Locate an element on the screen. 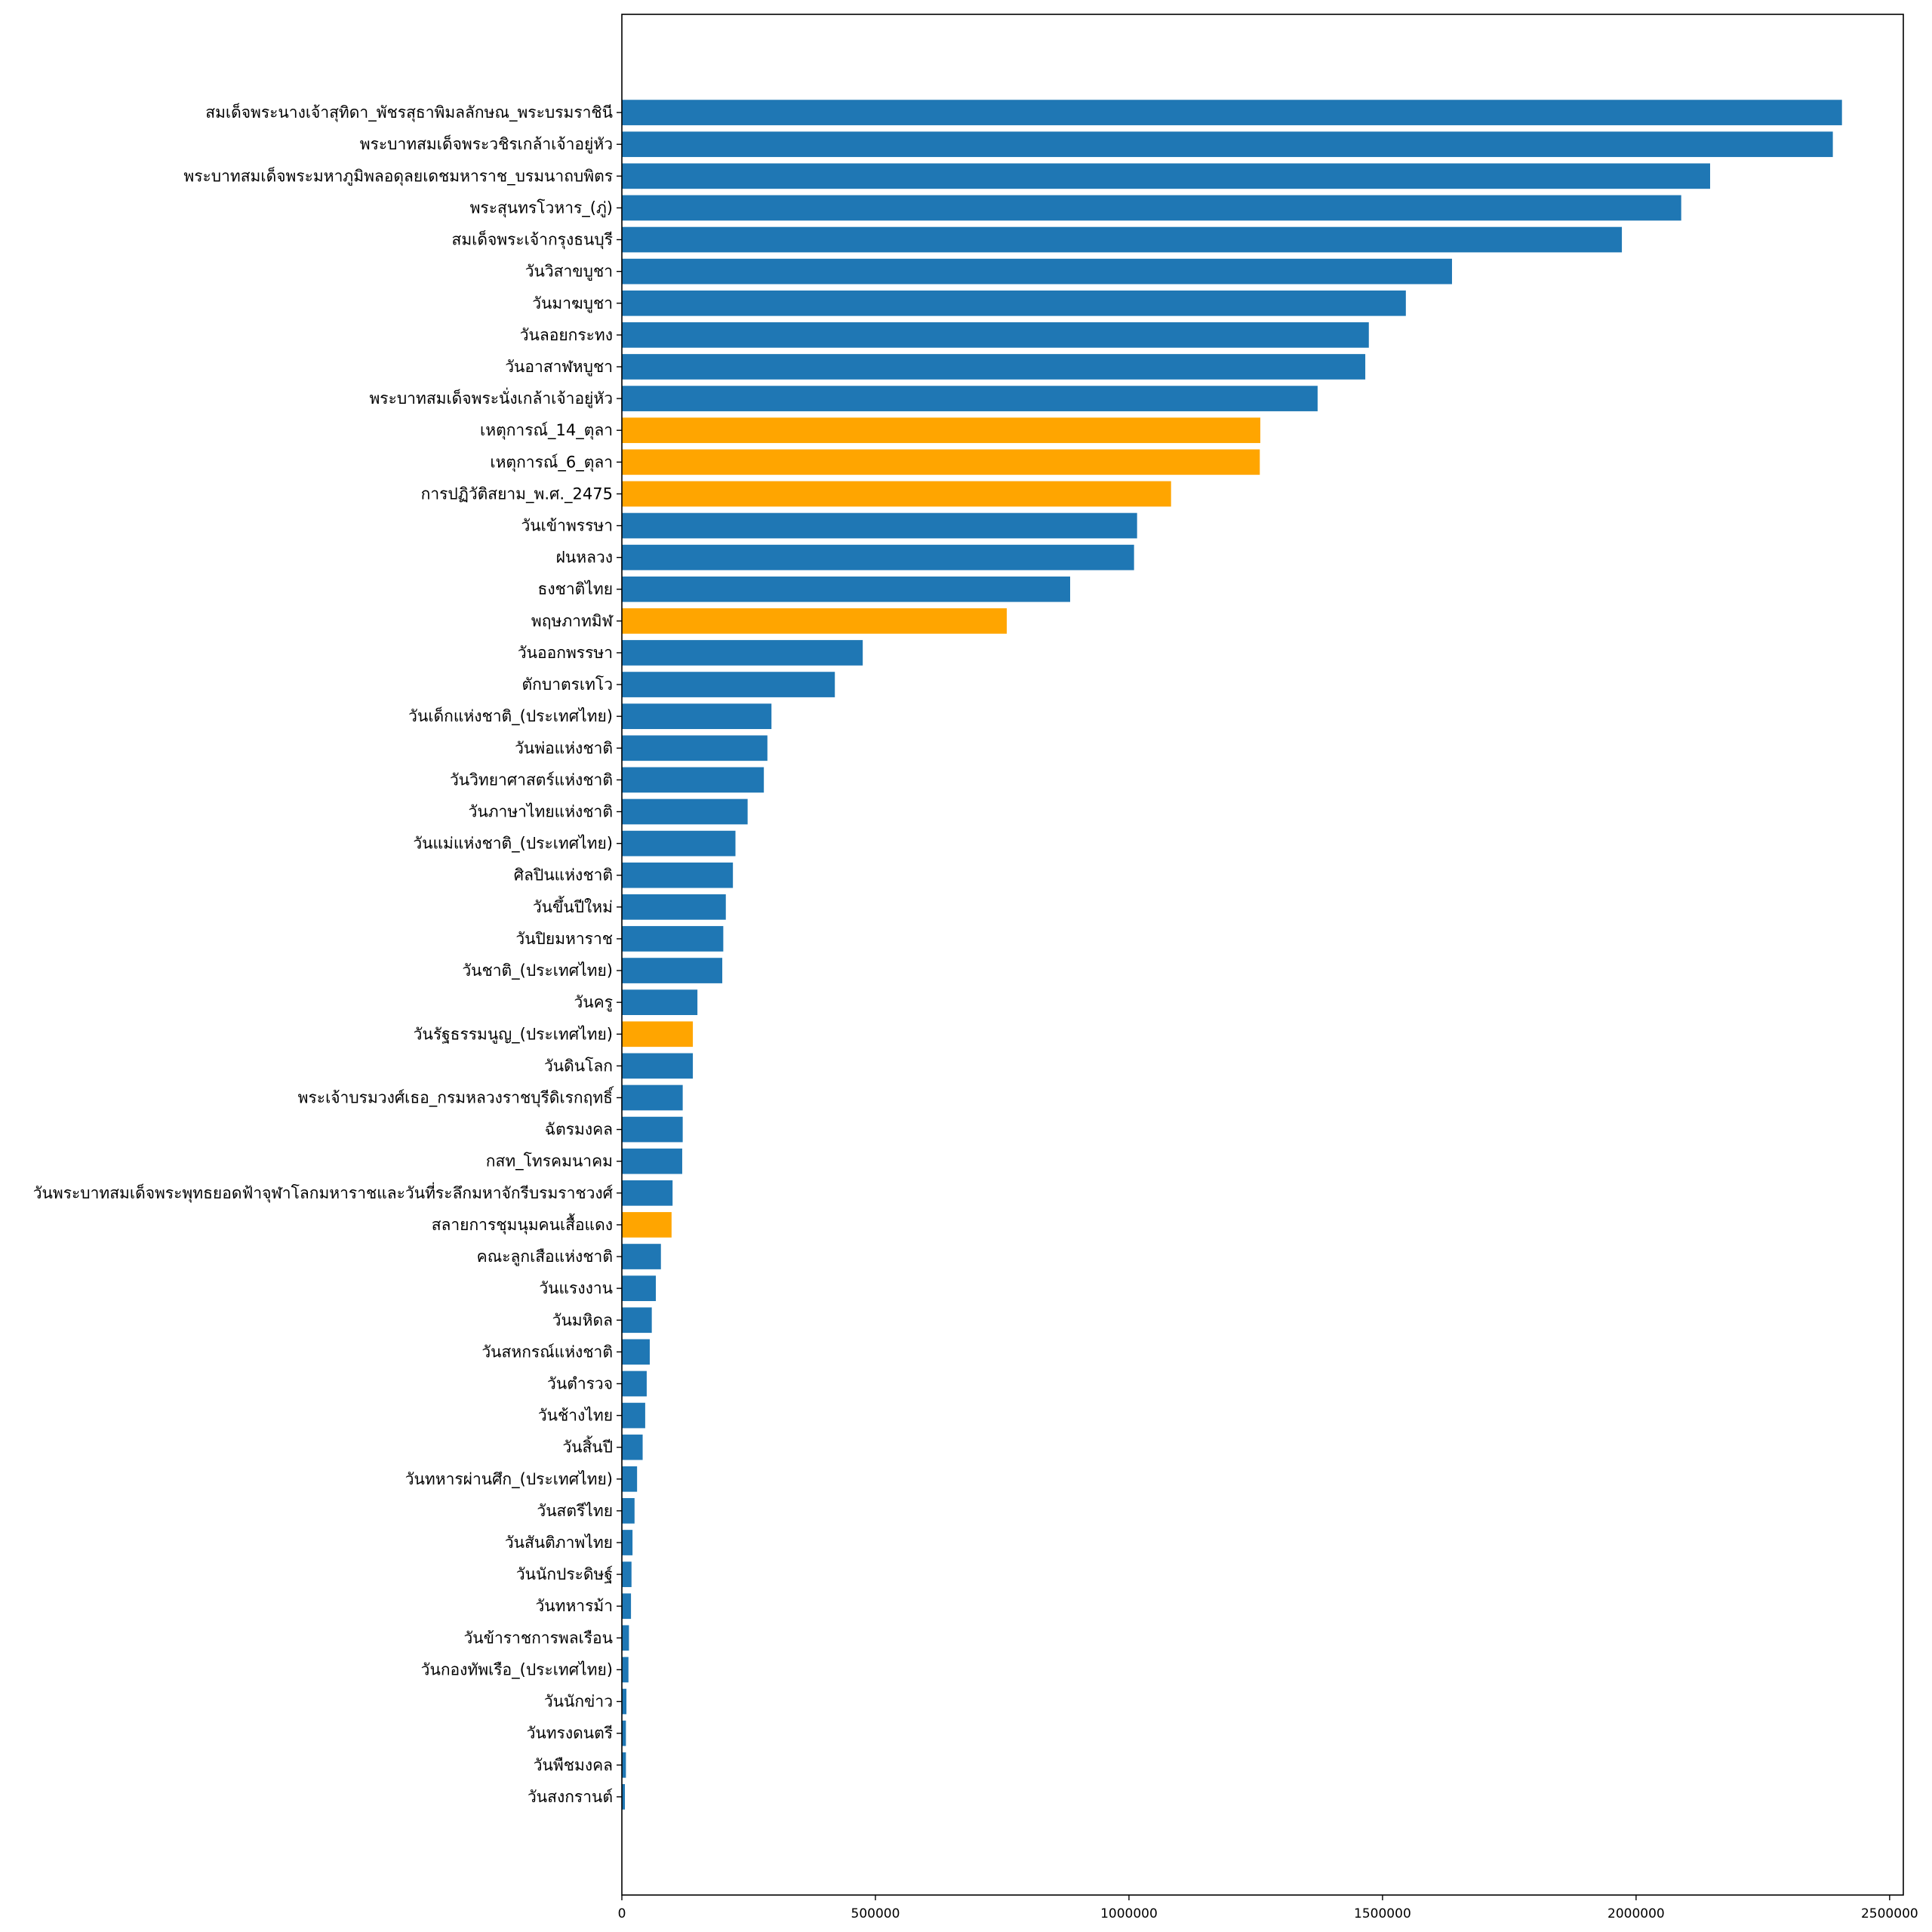  x-axis-ticks: 0 500000 1000000 1500000 2000000 2500000 is located at coordinates (1268, 1908).